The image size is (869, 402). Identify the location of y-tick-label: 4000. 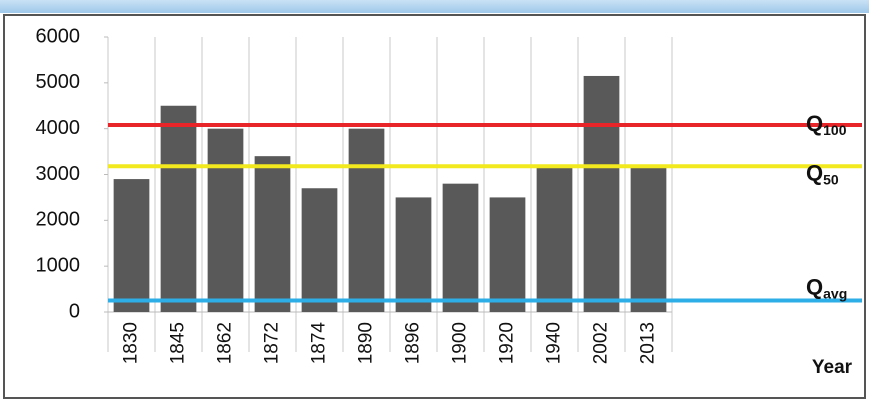
(58, 128).